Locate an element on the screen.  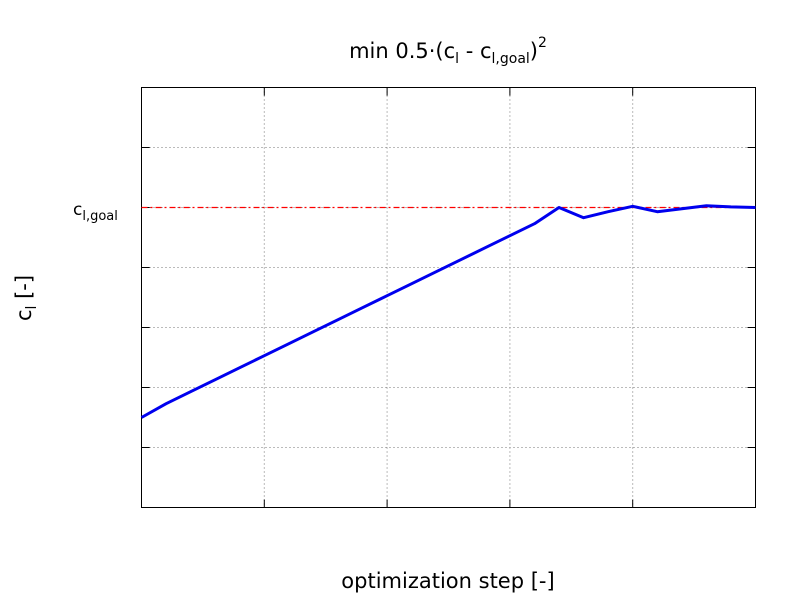
chart-title: min 0.5·(cl - cl,goal)2 is located at coordinates (448, 51).